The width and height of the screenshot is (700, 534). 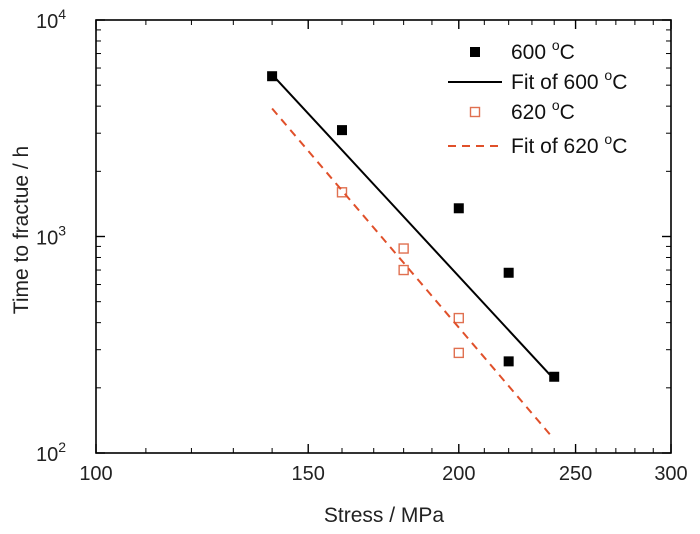 I want to click on x-tick-label: 250, so click(x=575, y=474).